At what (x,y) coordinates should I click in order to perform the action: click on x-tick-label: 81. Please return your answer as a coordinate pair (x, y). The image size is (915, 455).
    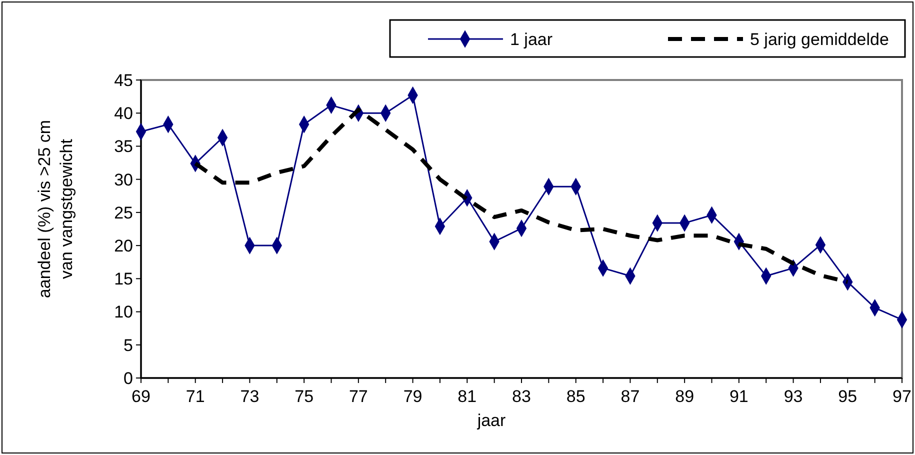
    Looking at the image, I should click on (467, 396).